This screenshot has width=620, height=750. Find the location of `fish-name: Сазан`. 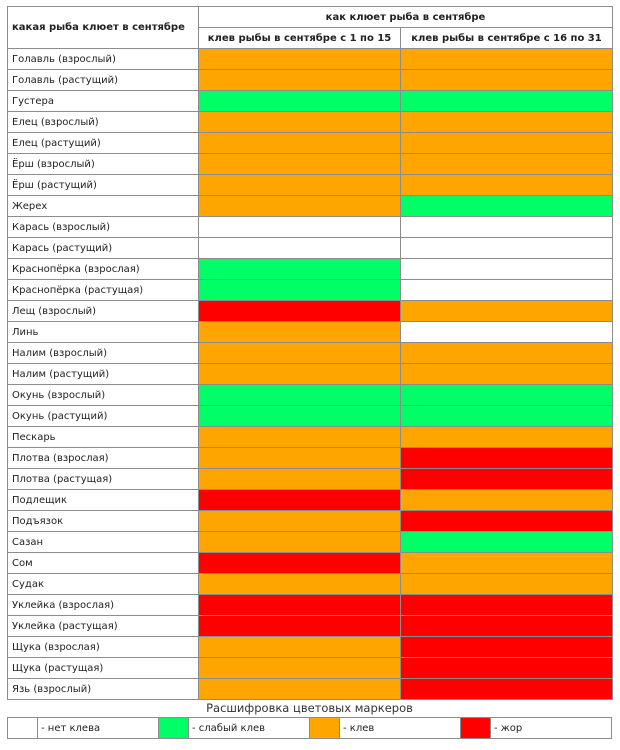

fish-name: Сазан is located at coordinates (103, 542).